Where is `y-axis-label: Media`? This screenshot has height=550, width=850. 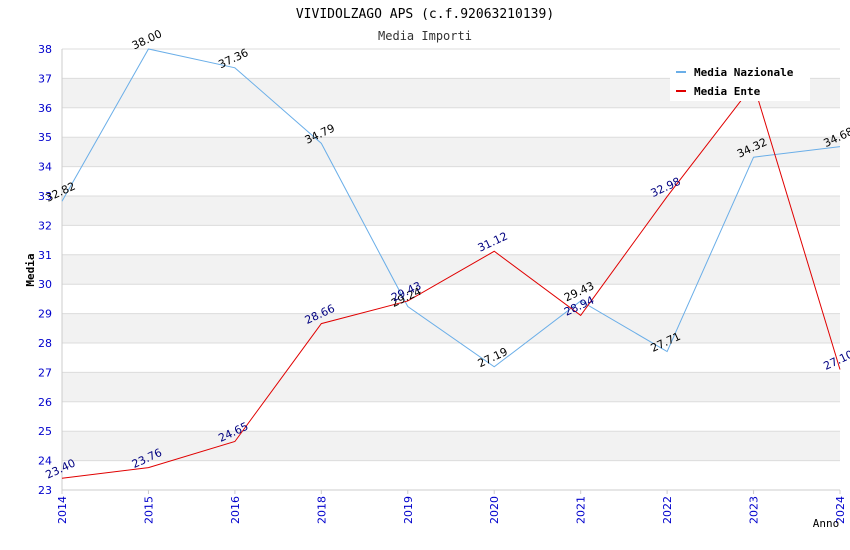 y-axis-label: Media is located at coordinates (30, 269).